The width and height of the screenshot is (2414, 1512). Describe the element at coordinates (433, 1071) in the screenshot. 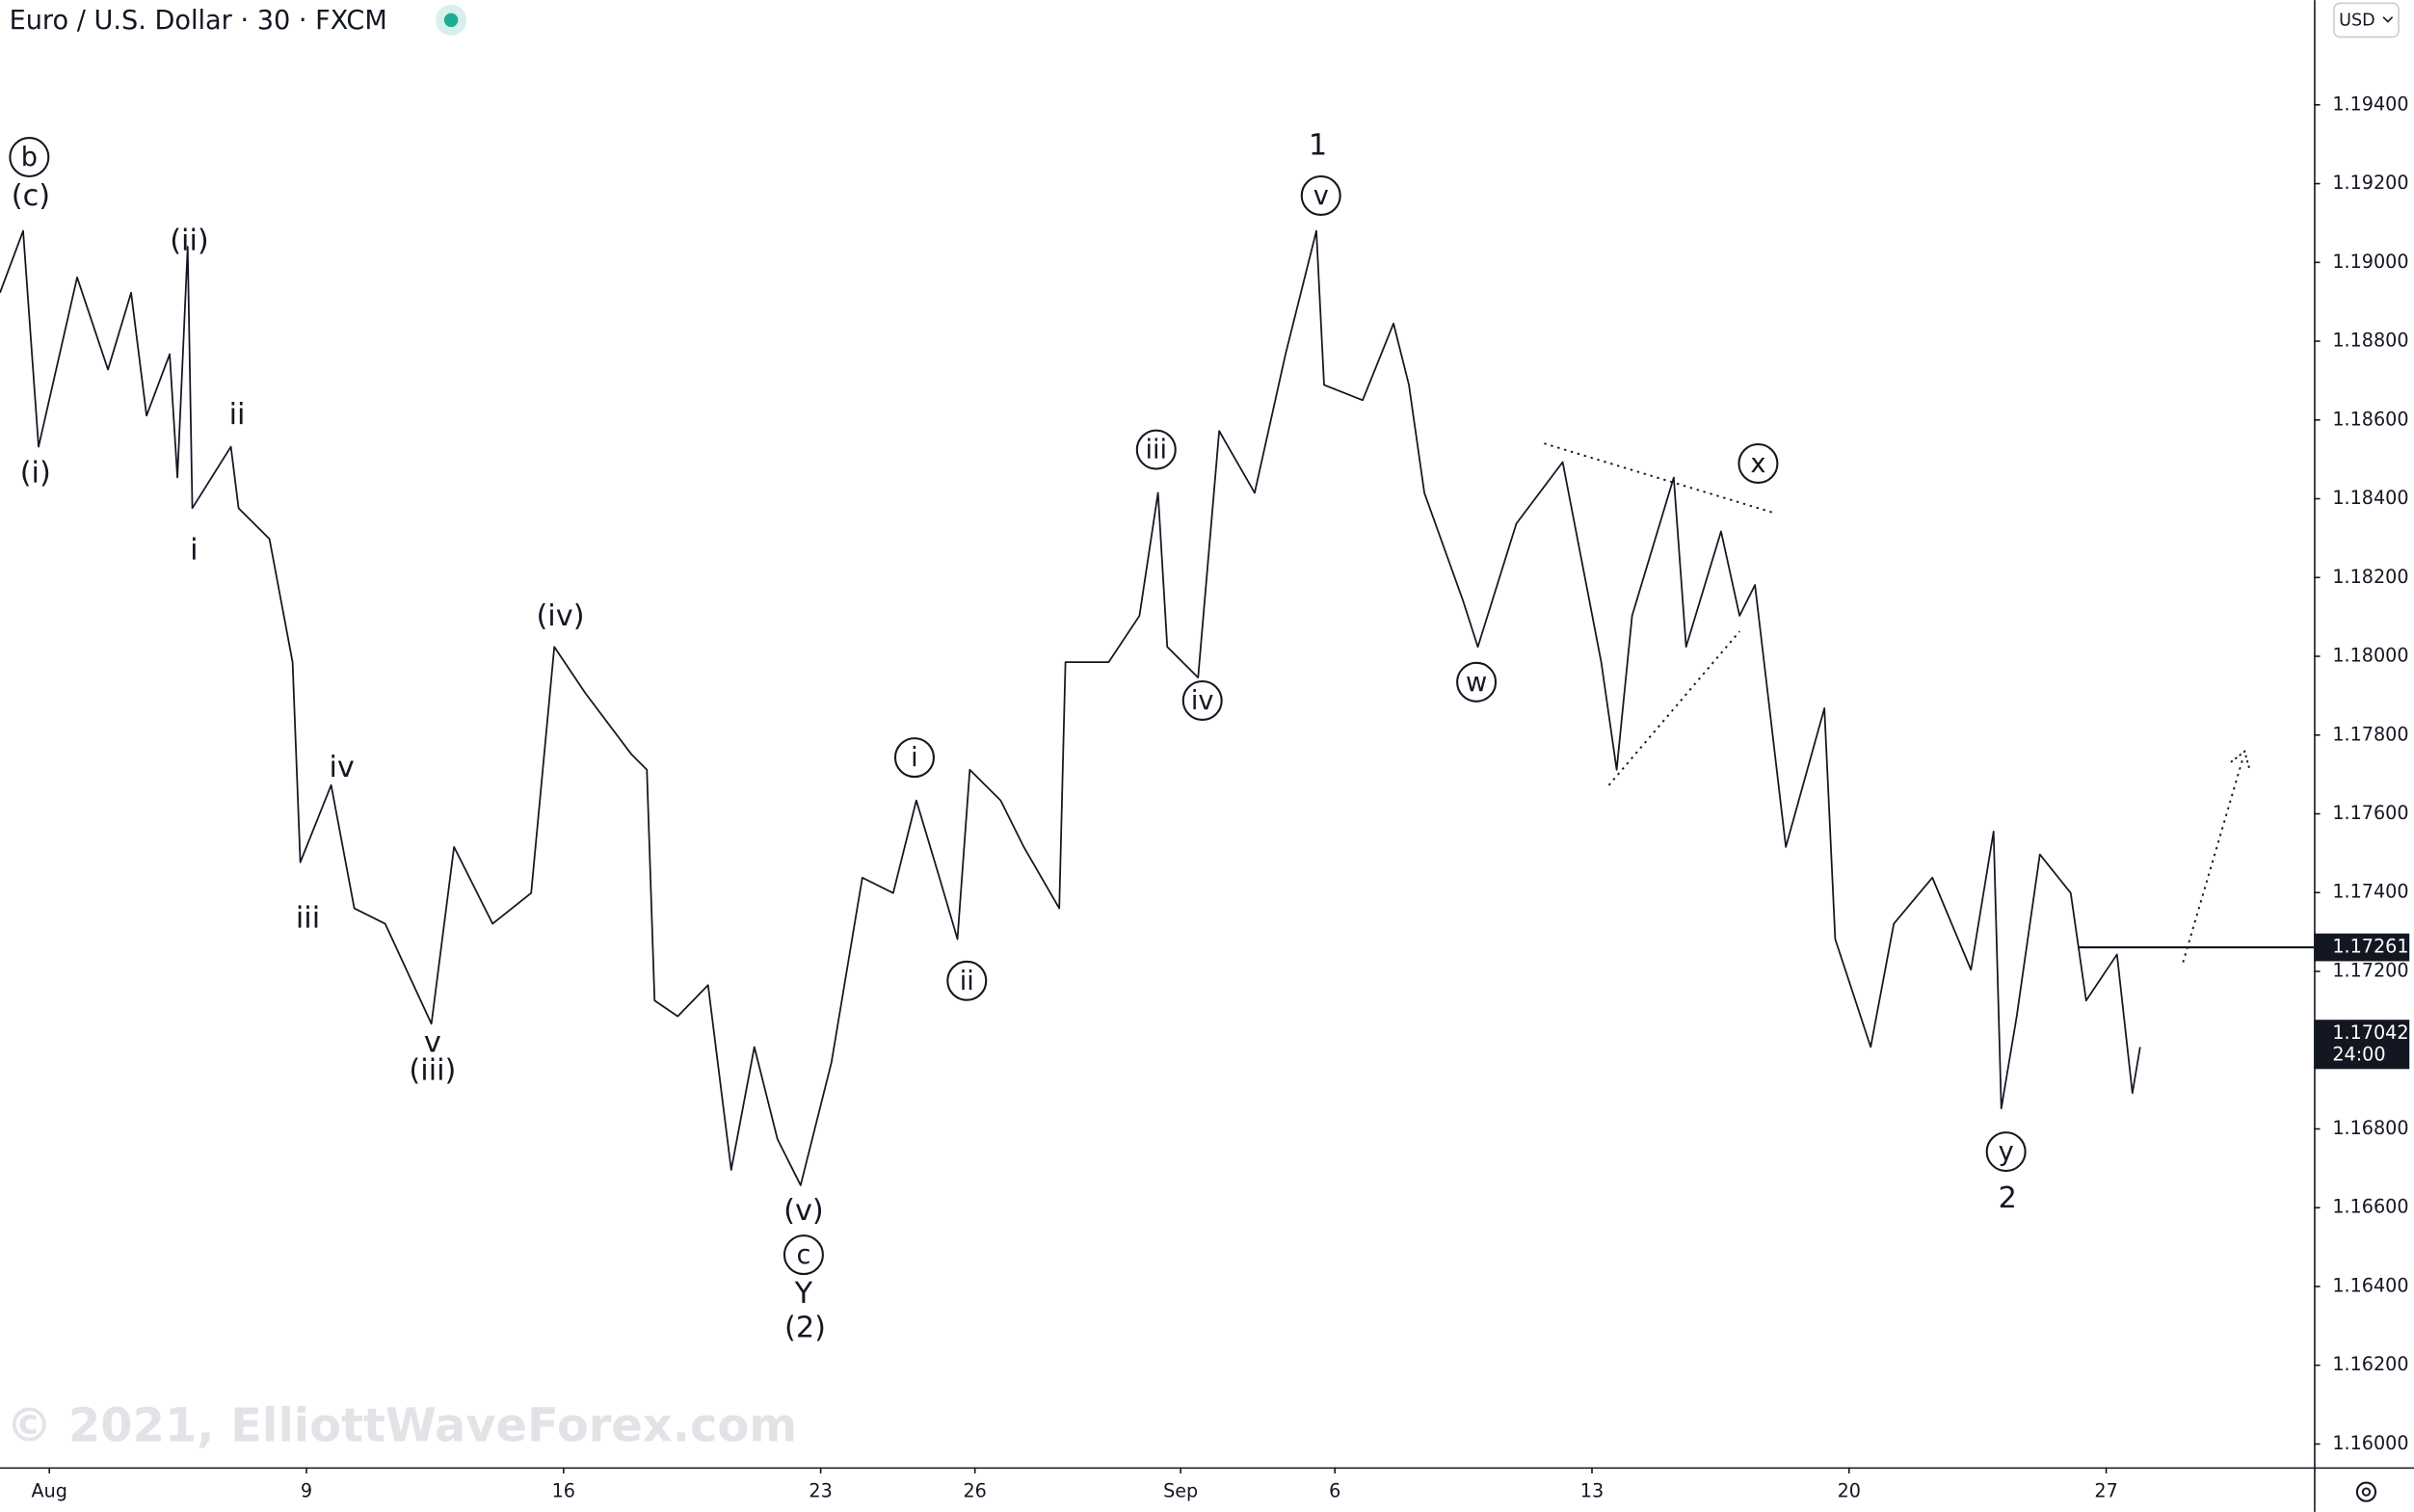

I see `wave-label: (iii)` at that location.